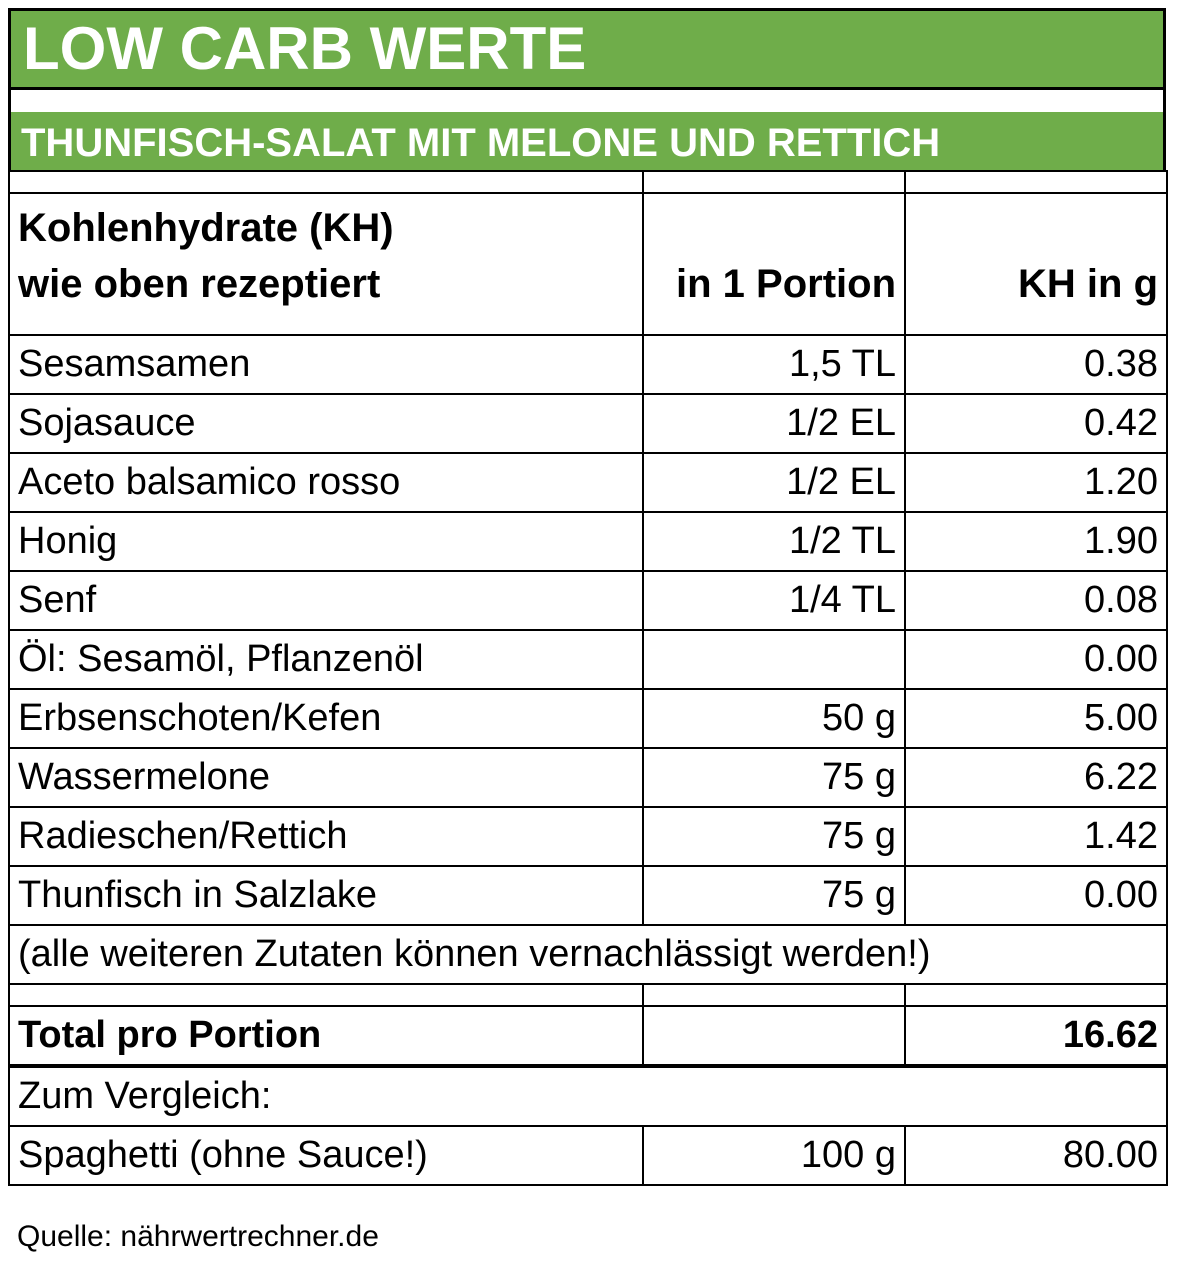  I want to click on ingredient-portion: 1/2 TL, so click(774, 541).